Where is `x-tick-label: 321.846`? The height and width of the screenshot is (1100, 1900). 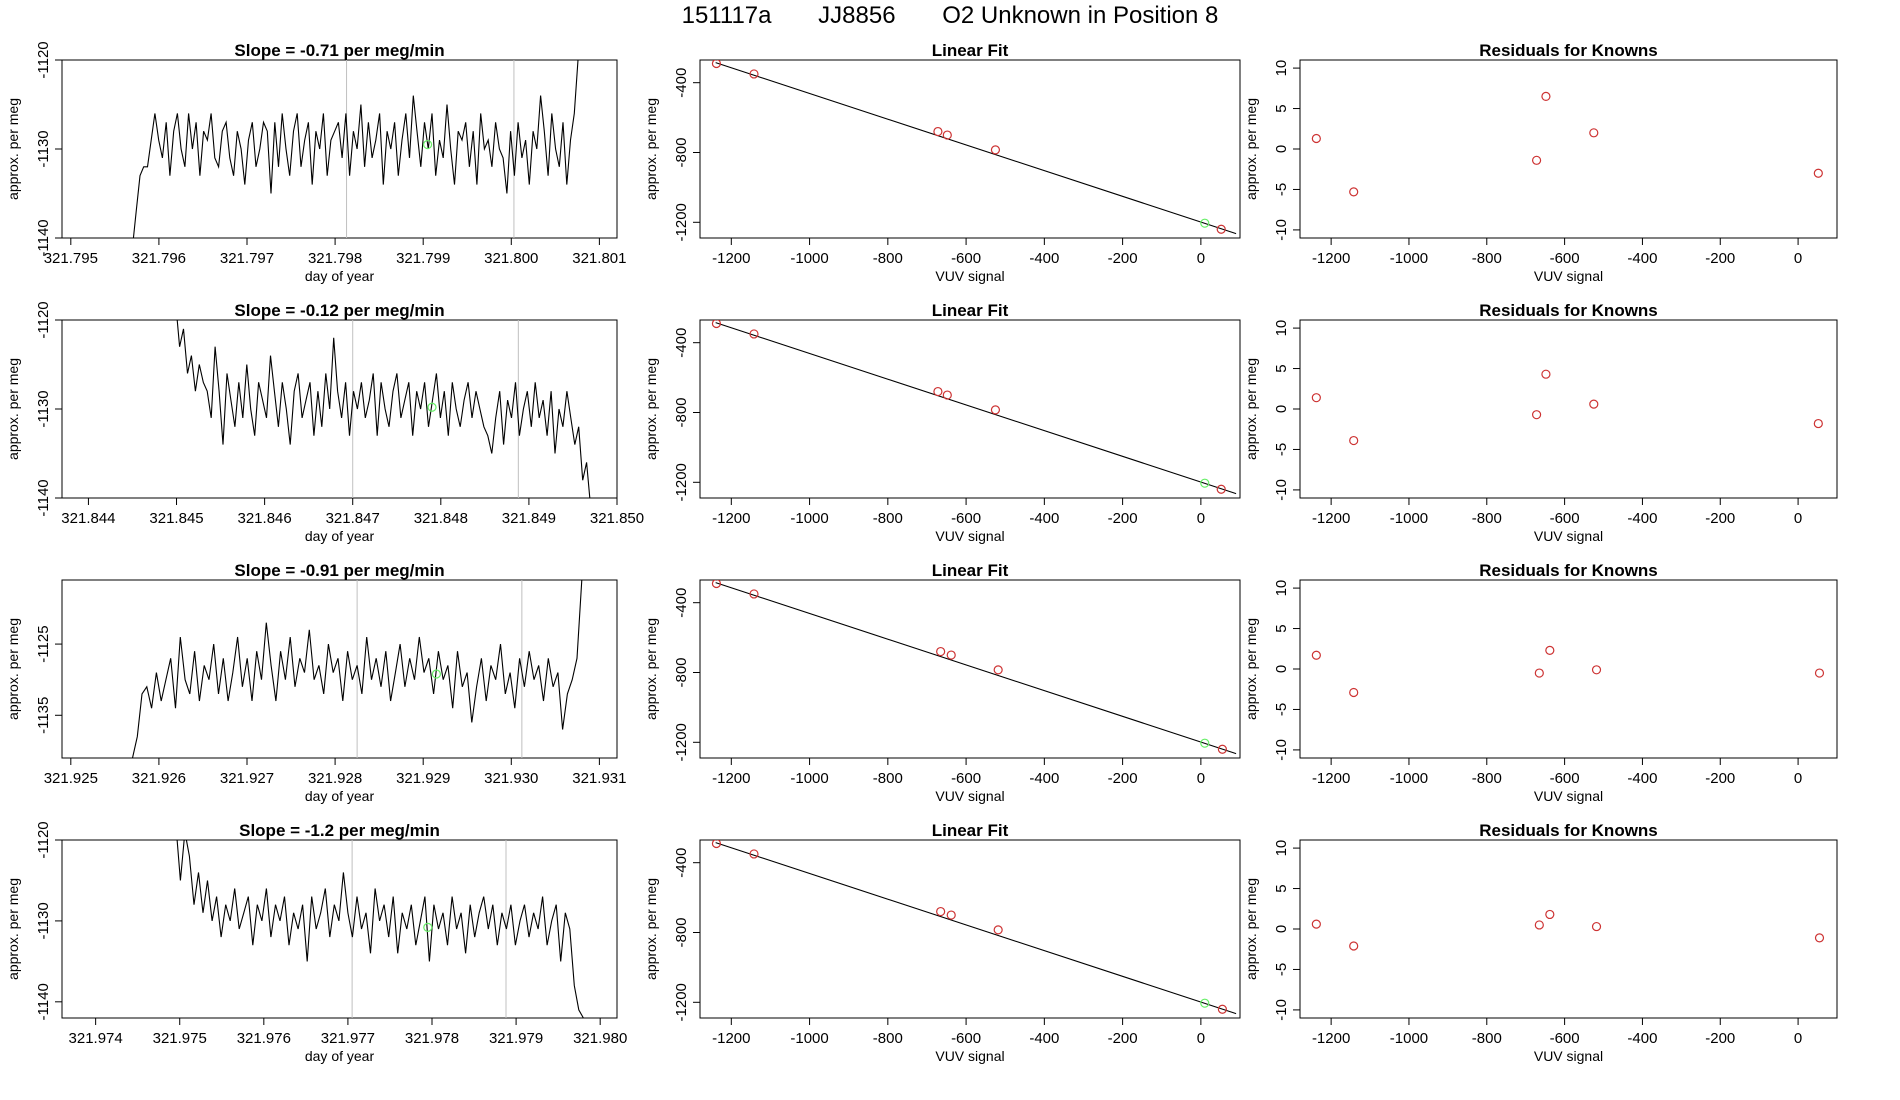 x-tick-label: 321.846 is located at coordinates (265, 518).